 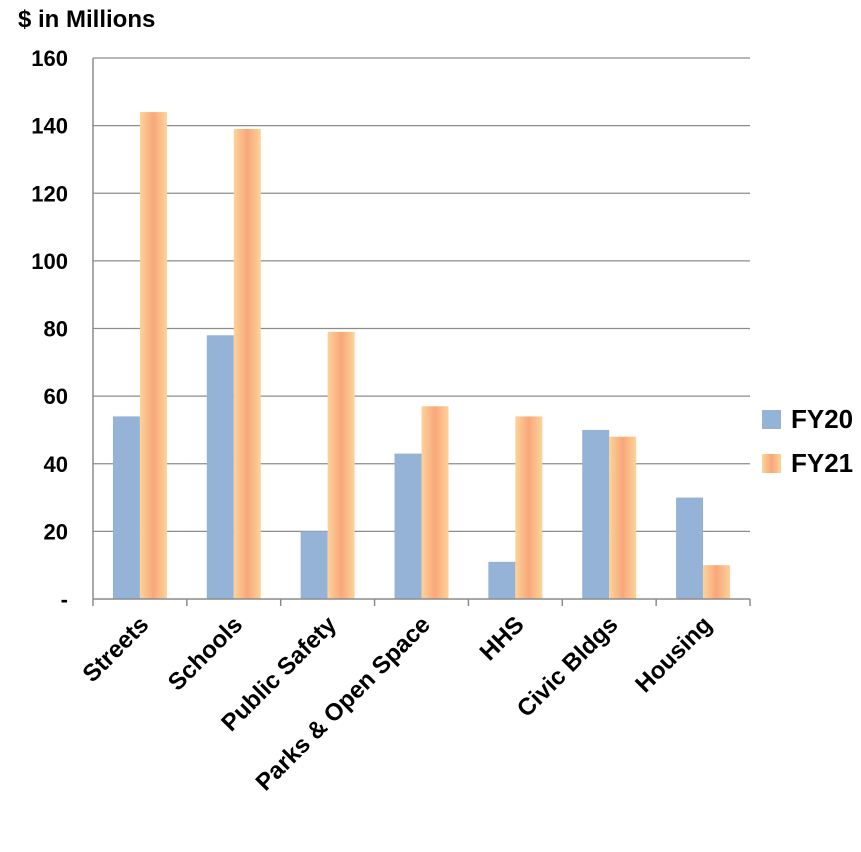 I want to click on bar-fy21-housing, so click(x=717, y=582).